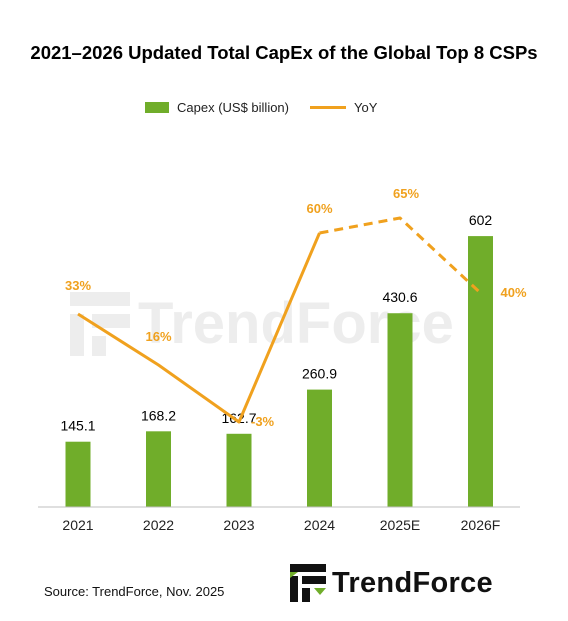  I want to click on watermark-logo-icon, so click(100, 323).